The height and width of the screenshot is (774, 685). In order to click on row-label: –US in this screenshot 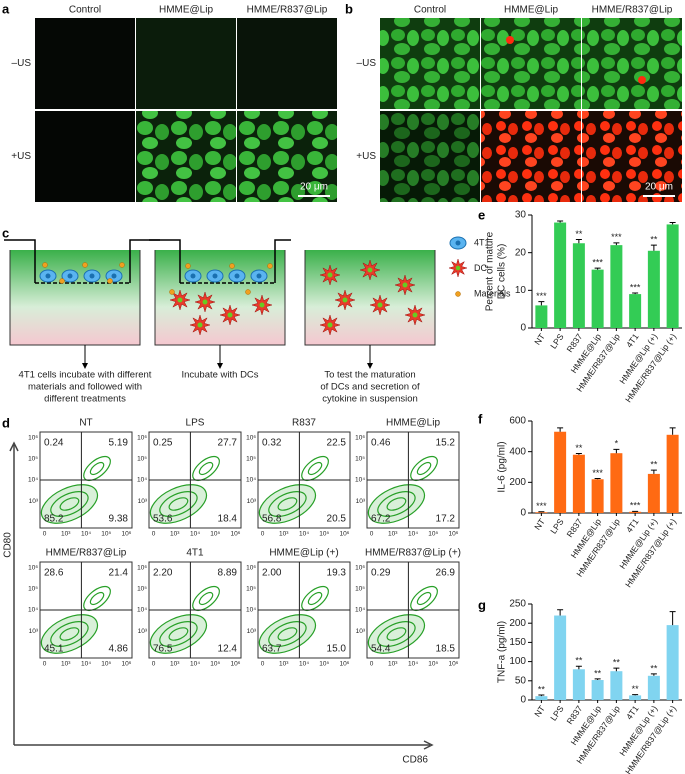, I will do `click(367, 63)`.